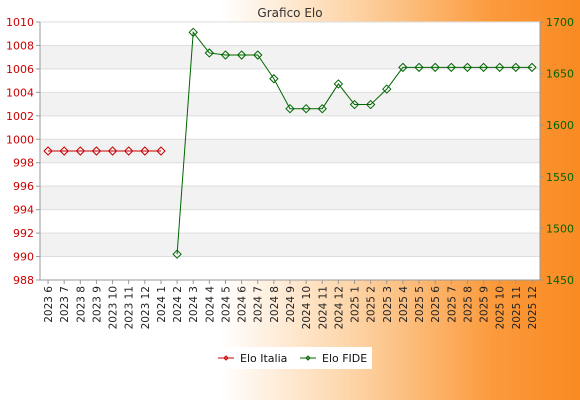  I want to click on x-tick-label: 2024 9, so click(291, 304).